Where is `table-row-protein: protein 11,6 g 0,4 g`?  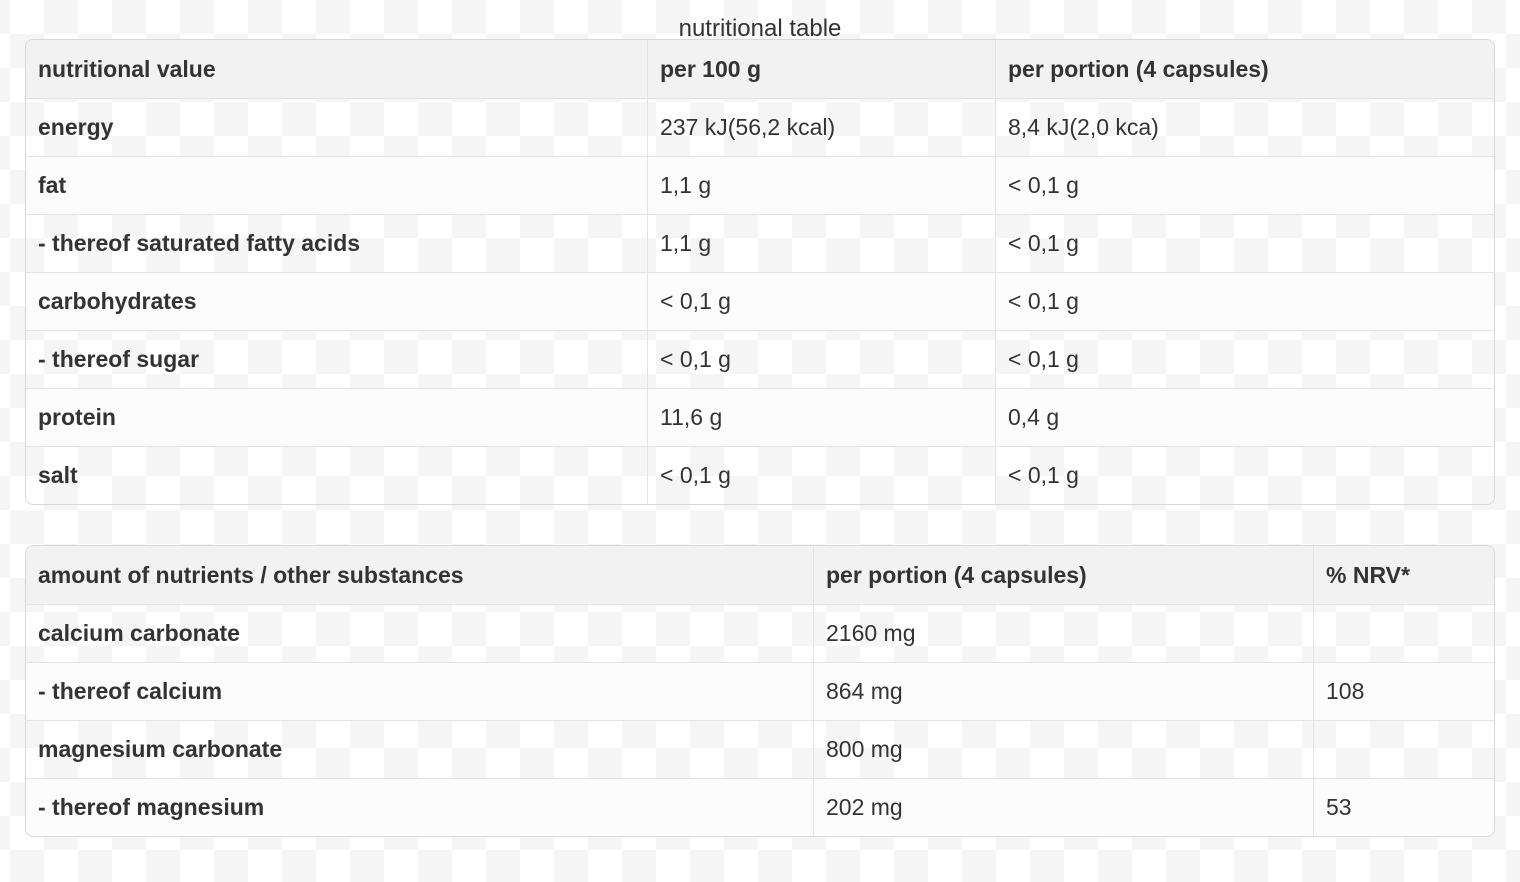 table-row-protein: protein 11,6 g 0,4 g is located at coordinates (760, 417).